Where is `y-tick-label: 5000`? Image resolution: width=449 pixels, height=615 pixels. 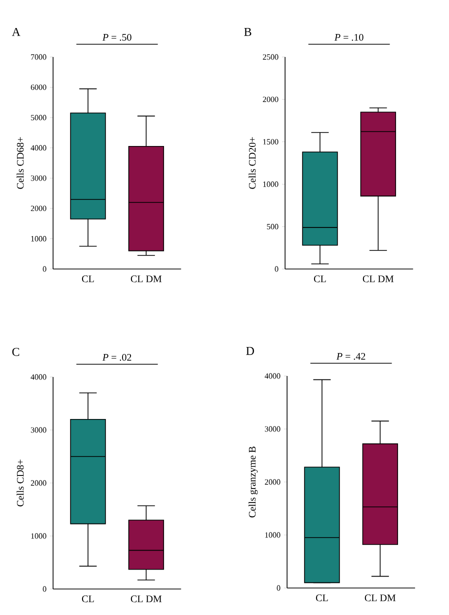
y-tick-label: 5000 is located at coordinates (38, 117).